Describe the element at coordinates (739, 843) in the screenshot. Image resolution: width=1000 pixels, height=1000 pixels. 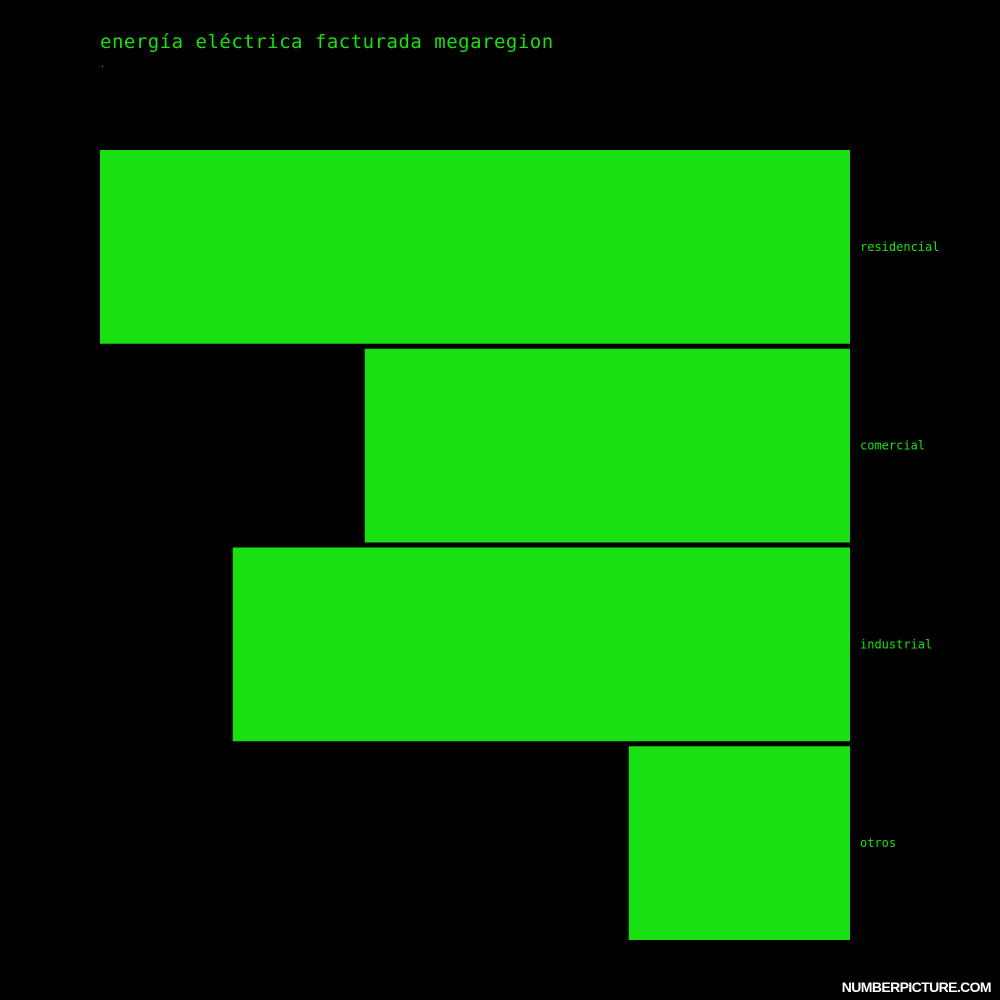
I see `bar-otros` at that location.